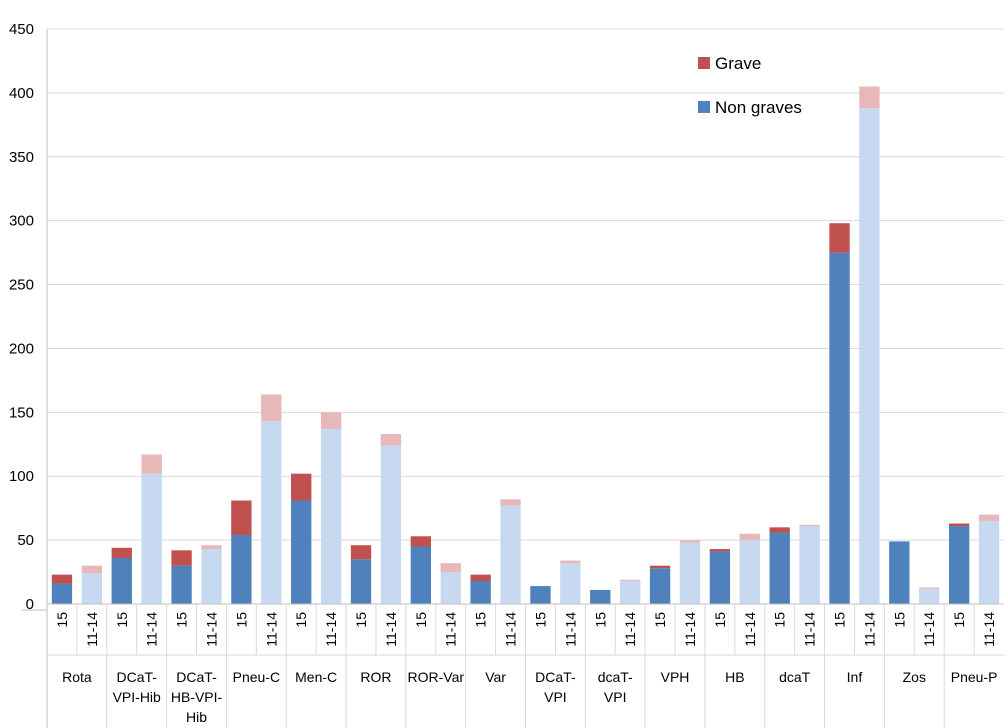 The image size is (1004, 728). Describe the element at coordinates (974, 677) in the screenshot. I see `group-label: Pneu-P` at that location.